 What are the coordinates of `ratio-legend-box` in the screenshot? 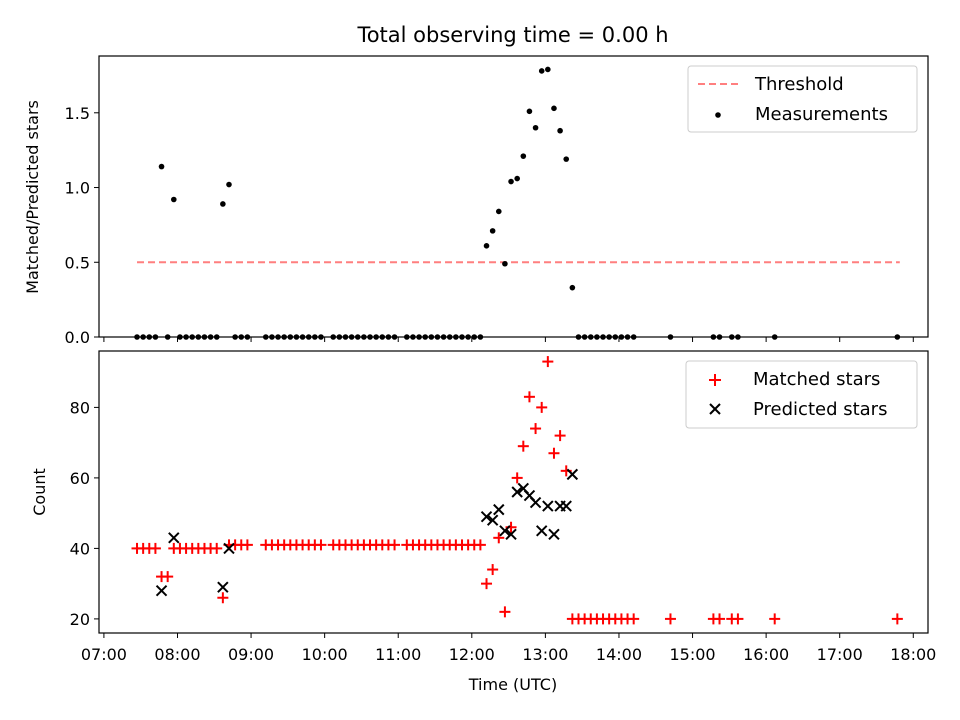 It's located at (802, 99).